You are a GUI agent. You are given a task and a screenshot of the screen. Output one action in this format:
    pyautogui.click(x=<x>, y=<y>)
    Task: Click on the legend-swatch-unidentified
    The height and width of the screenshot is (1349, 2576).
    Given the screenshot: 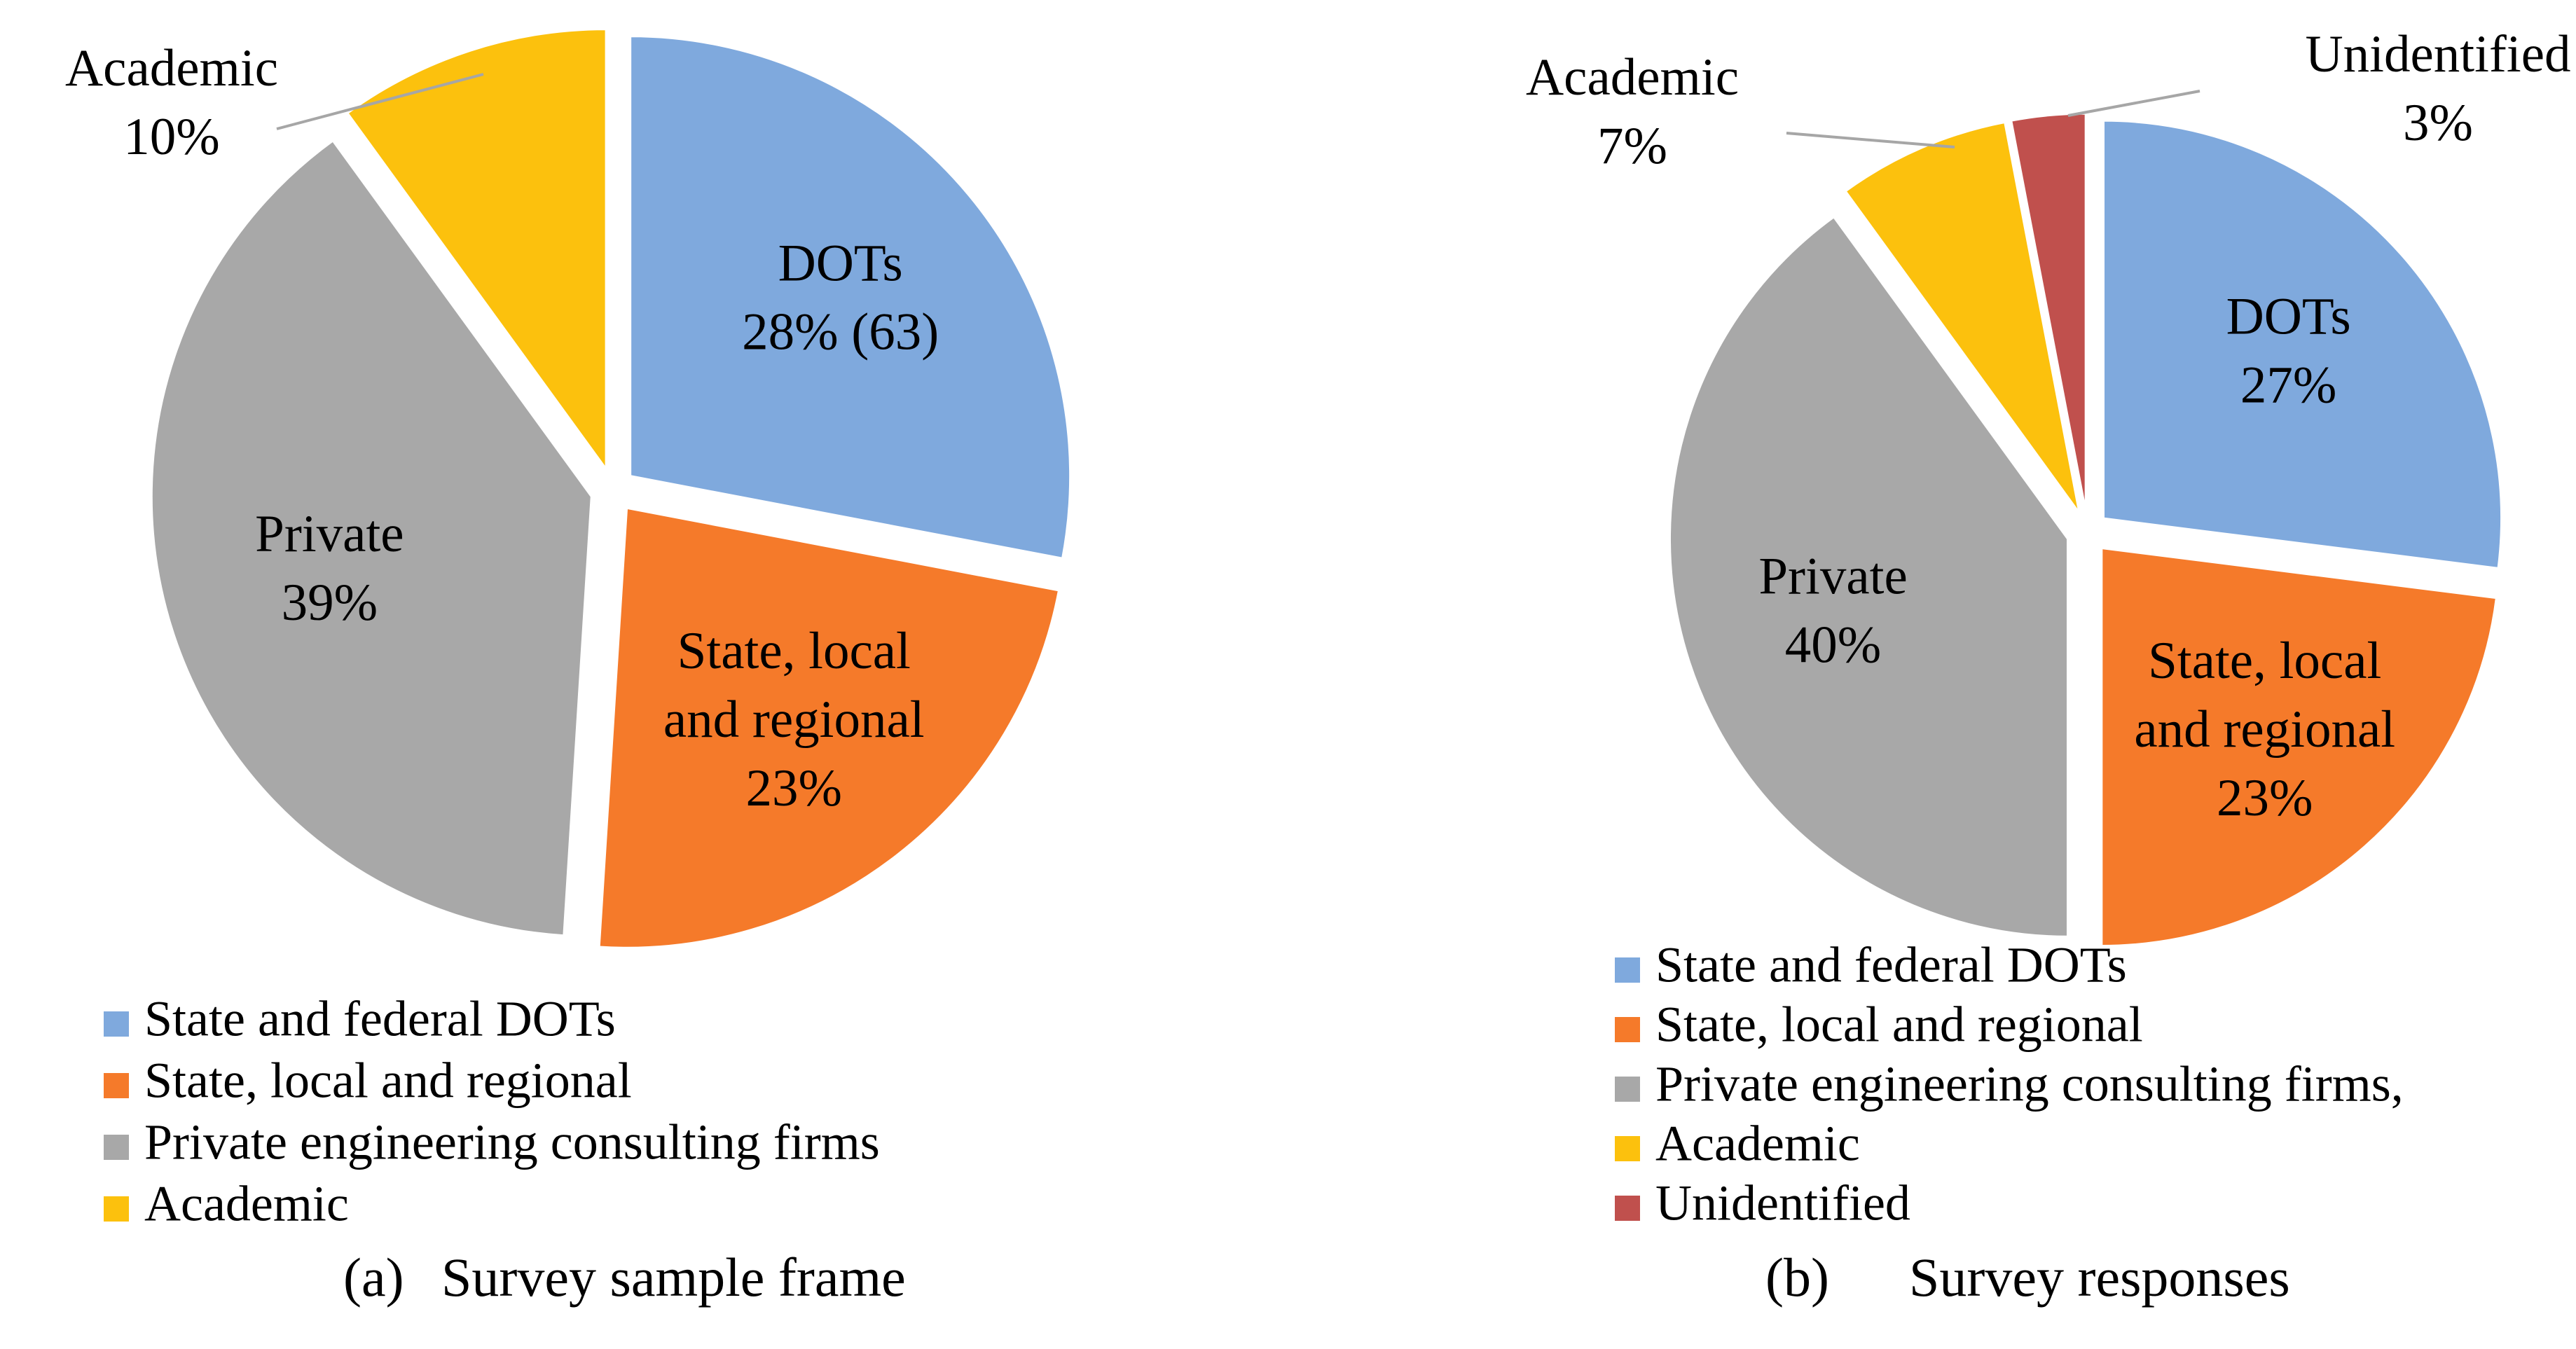 What is the action you would take?
    pyautogui.click(x=1627, y=1208)
    